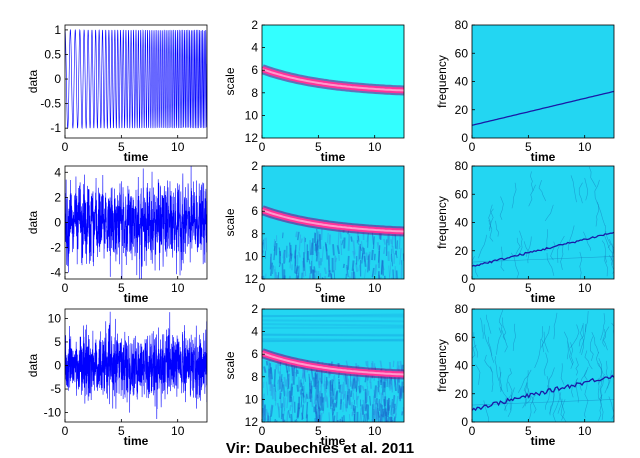 The width and height of the screenshot is (640, 458). I want to click on y-tick-label: -4, so click(55, 273).